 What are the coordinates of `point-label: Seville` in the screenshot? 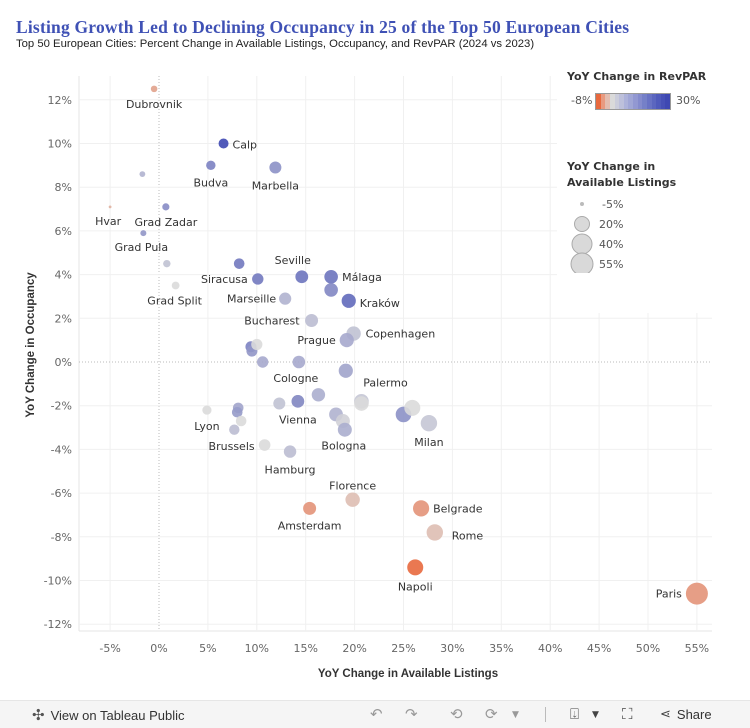 It's located at (293, 260).